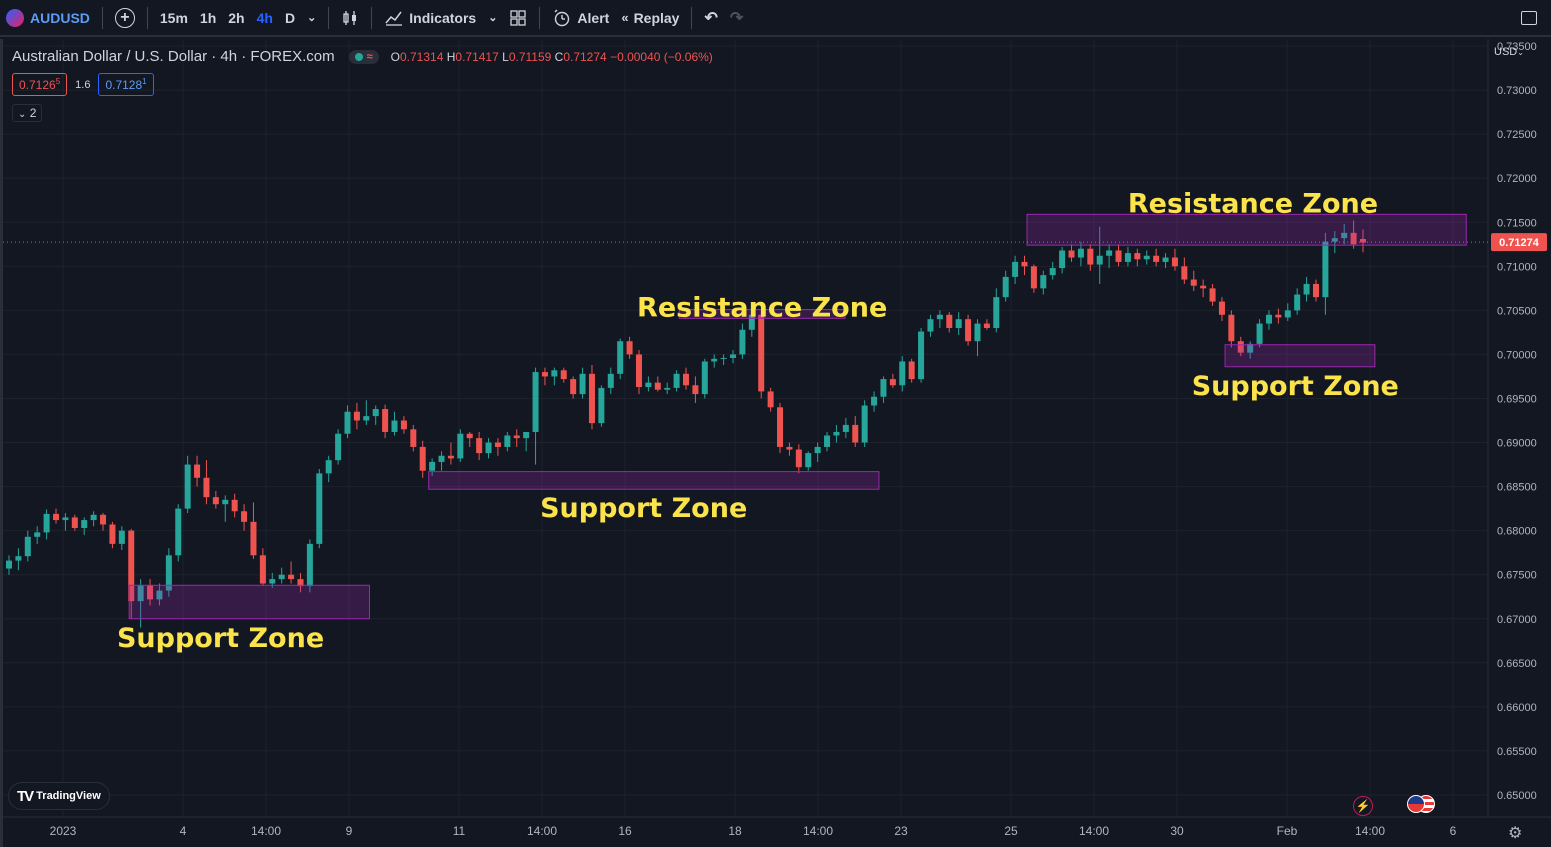 The height and width of the screenshot is (847, 1551). What do you see at coordinates (492, 18) in the screenshot?
I see `indicators-dropdown: ⌄` at bounding box center [492, 18].